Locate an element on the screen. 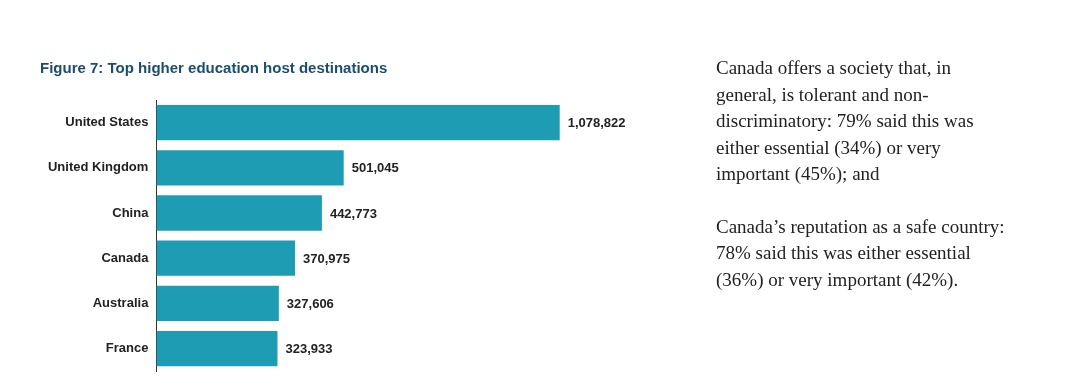 The height and width of the screenshot is (387, 1080). y-tick-label: France is located at coordinates (127, 348).